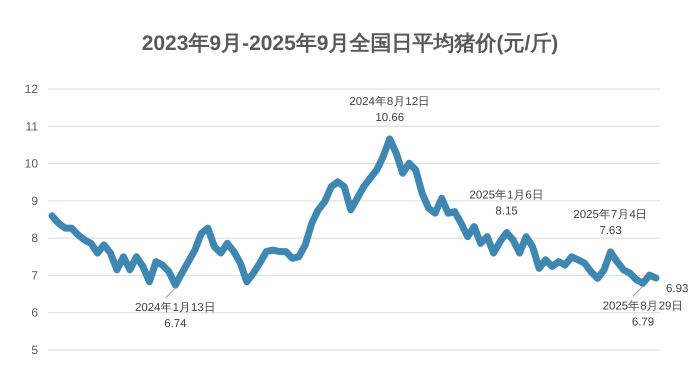 The image size is (700, 372). What do you see at coordinates (34, 350) in the screenshot?
I see `y-tick-label: 5` at bounding box center [34, 350].